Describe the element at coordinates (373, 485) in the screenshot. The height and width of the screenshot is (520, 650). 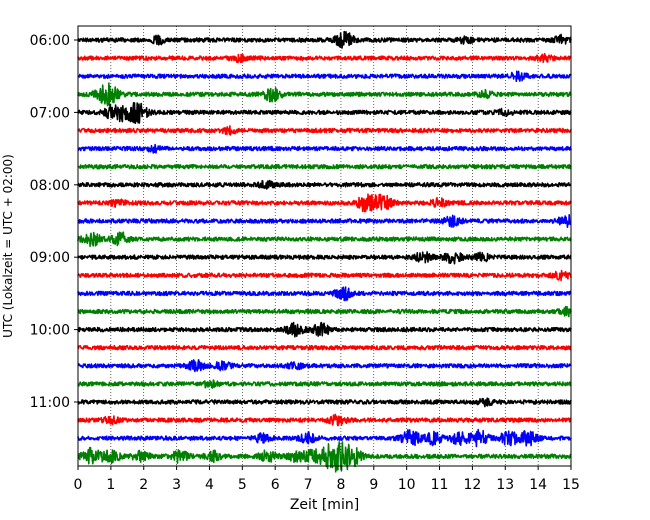
I see `x-tick-label: 9` at that location.